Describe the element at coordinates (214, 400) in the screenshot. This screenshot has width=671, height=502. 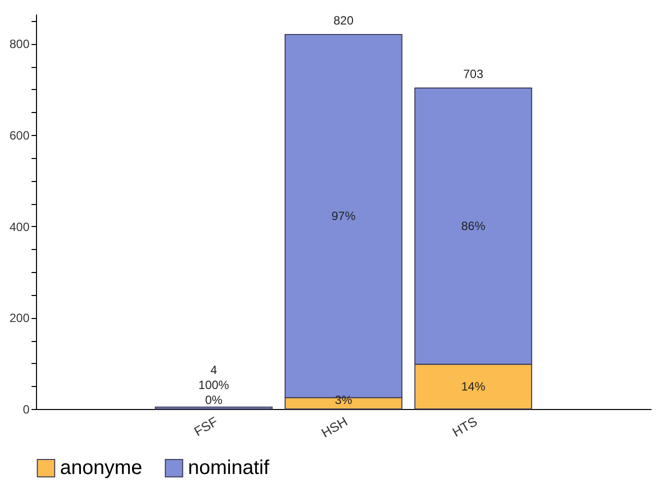
I see `annotation: 0%` at that location.